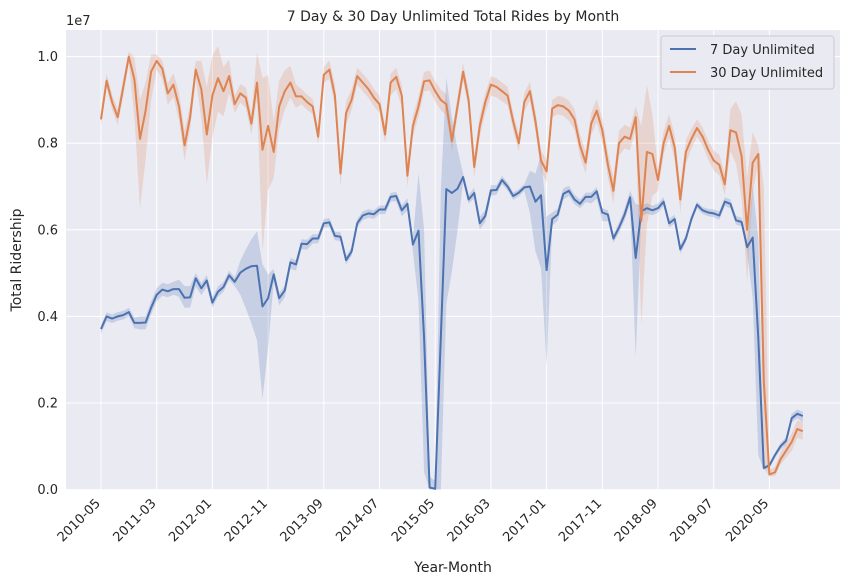  What do you see at coordinates (469, 520) in the screenshot?
I see `x-tick-label: 2016-03` at bounding box center [469, 520].